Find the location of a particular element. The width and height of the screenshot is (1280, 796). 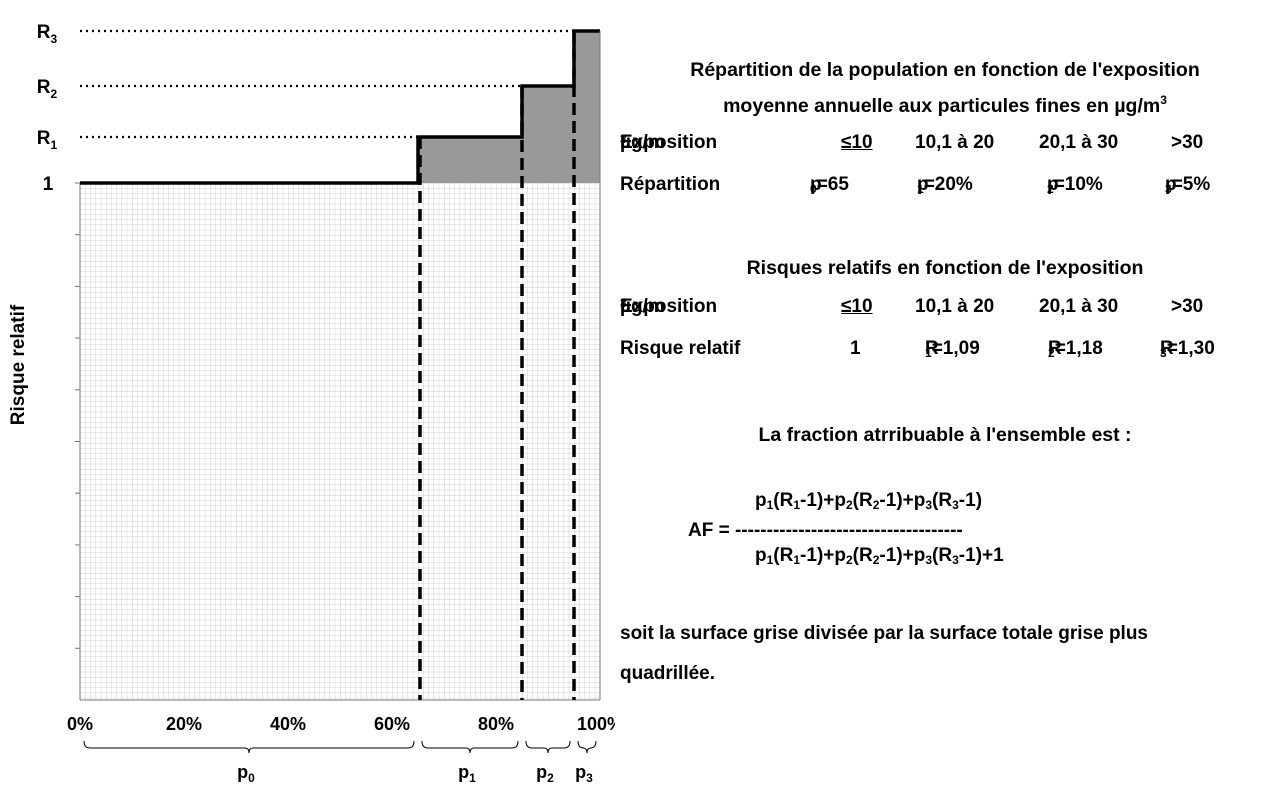

r-index: 1 is located at coordinates (928, 353).